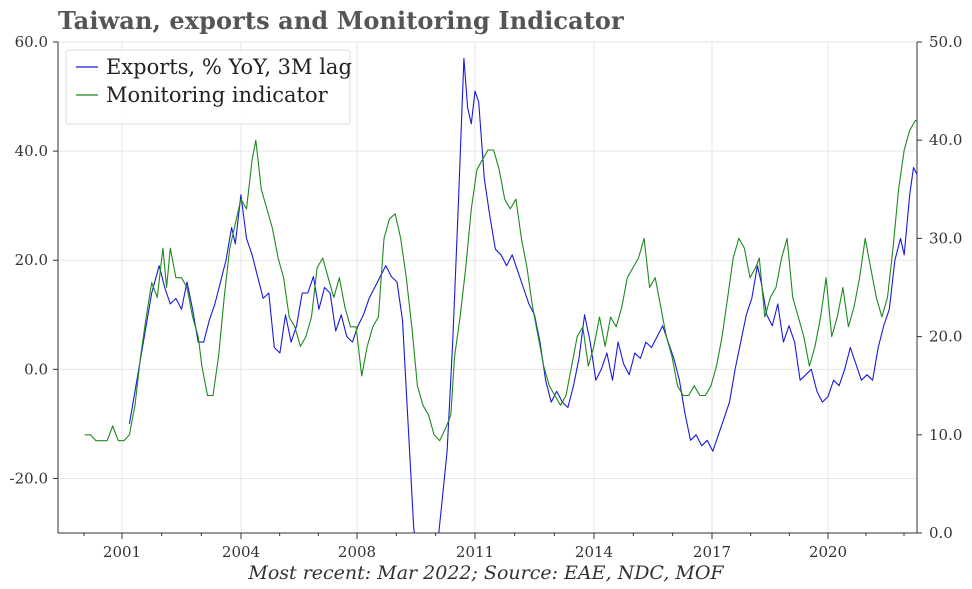 Image resolution: width=972 pixels, height=589 pixels. I want to click on y-left-tick-label: 60.0, so click(31, 42).